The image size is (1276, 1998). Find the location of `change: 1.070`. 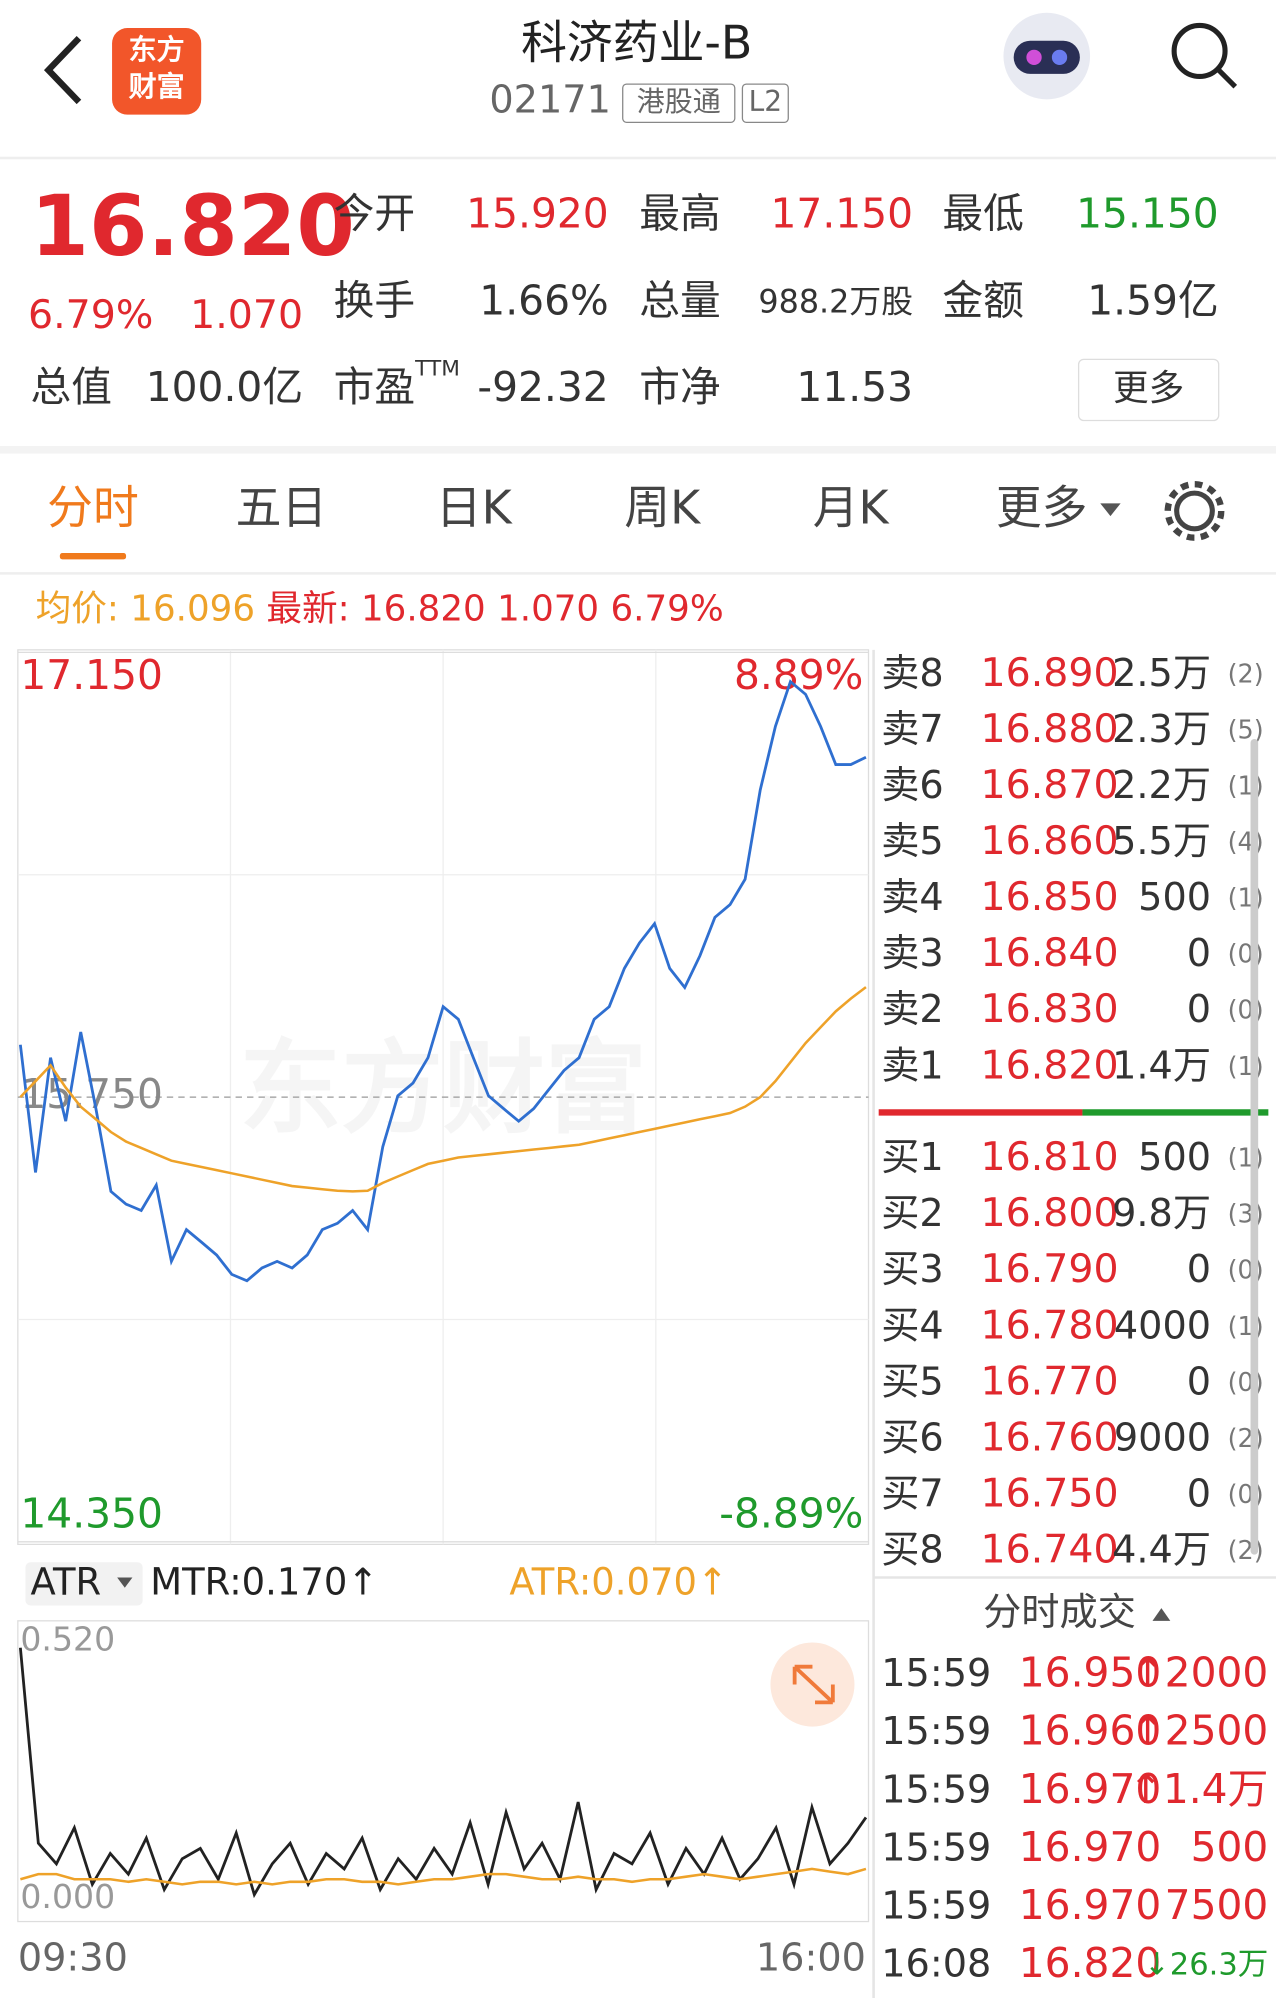

change: 1.070 is located at coordinates (548, 608).